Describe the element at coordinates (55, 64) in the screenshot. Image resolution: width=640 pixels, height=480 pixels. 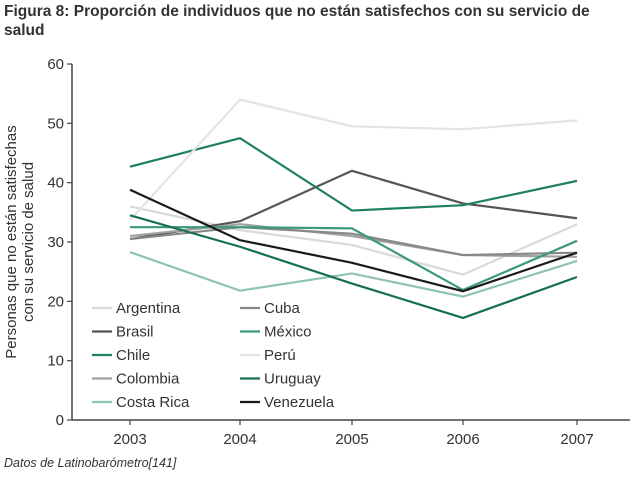
I see `y-tick-label: 60` at that location.